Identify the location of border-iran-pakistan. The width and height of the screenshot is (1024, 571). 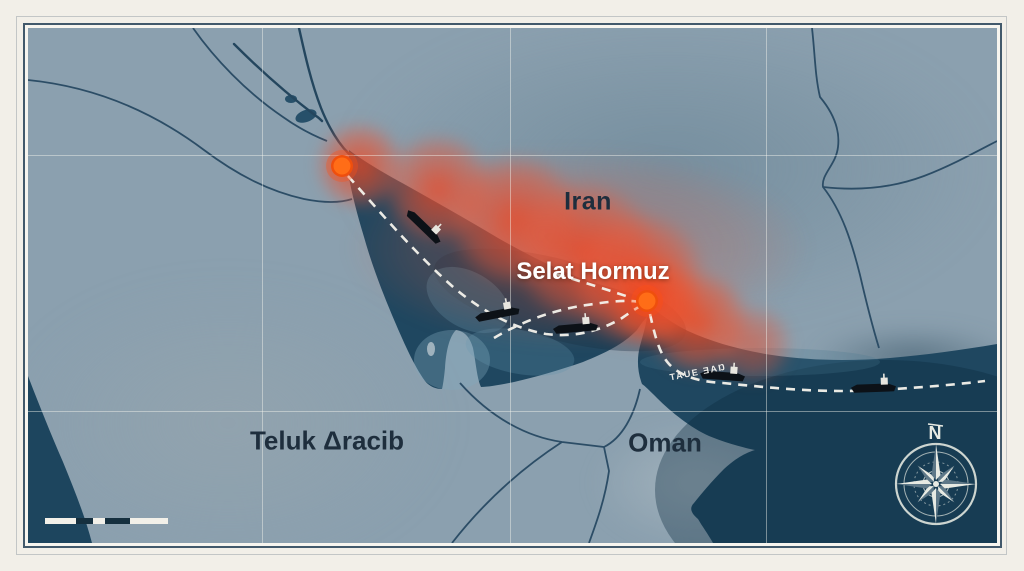
(845, 188).